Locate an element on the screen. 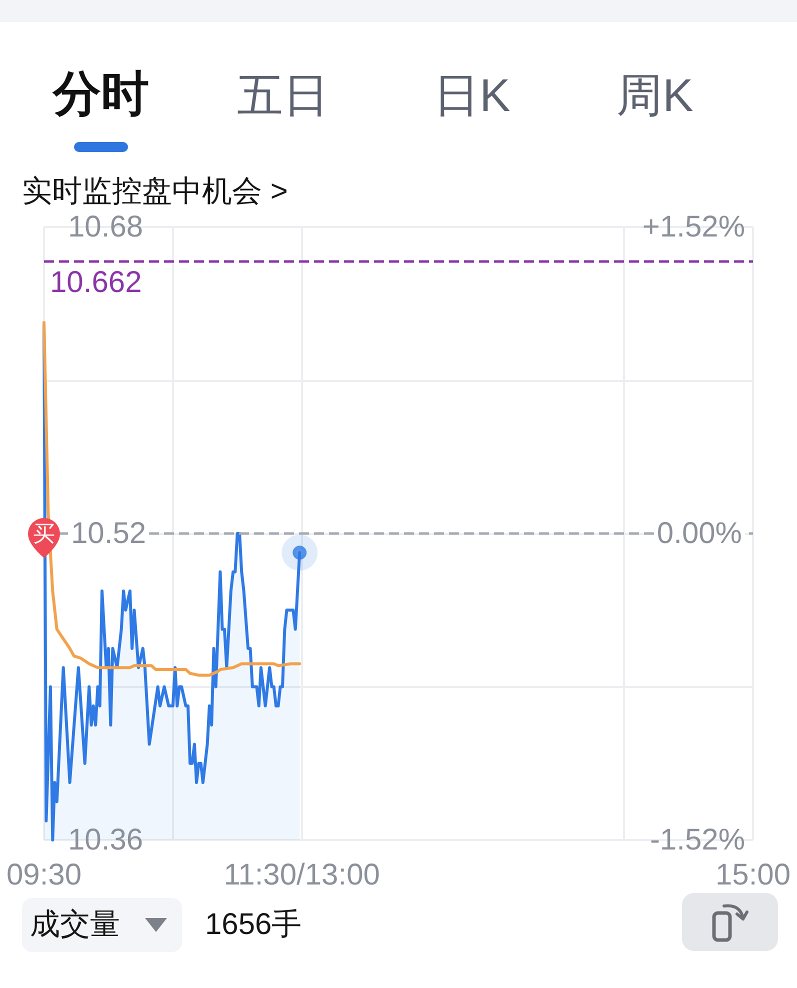 This screenshot has height=988, width=797. ref-line-label: 10.662 is located at coordinates (96, 282).